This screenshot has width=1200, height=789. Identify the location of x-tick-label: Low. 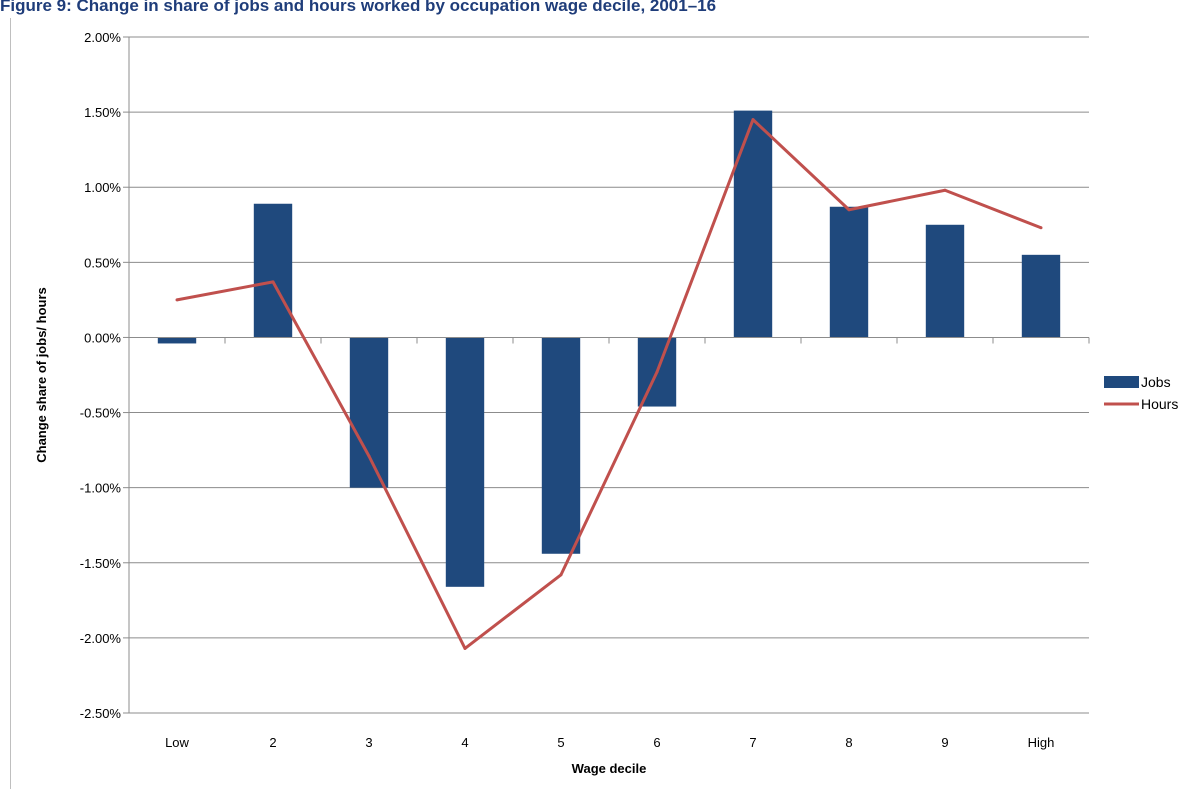
(177, 742).